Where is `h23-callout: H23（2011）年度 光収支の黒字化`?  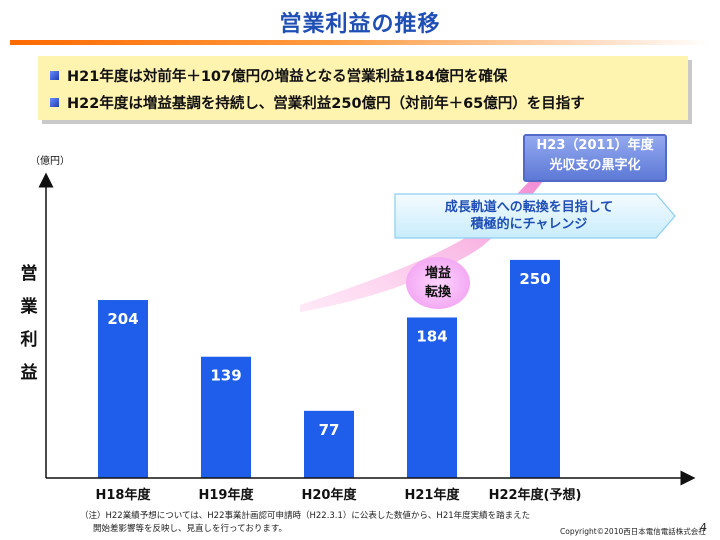
h23-callout: H23（2011）年度 光収支の黒字化 is located at coordinates (595, 158).